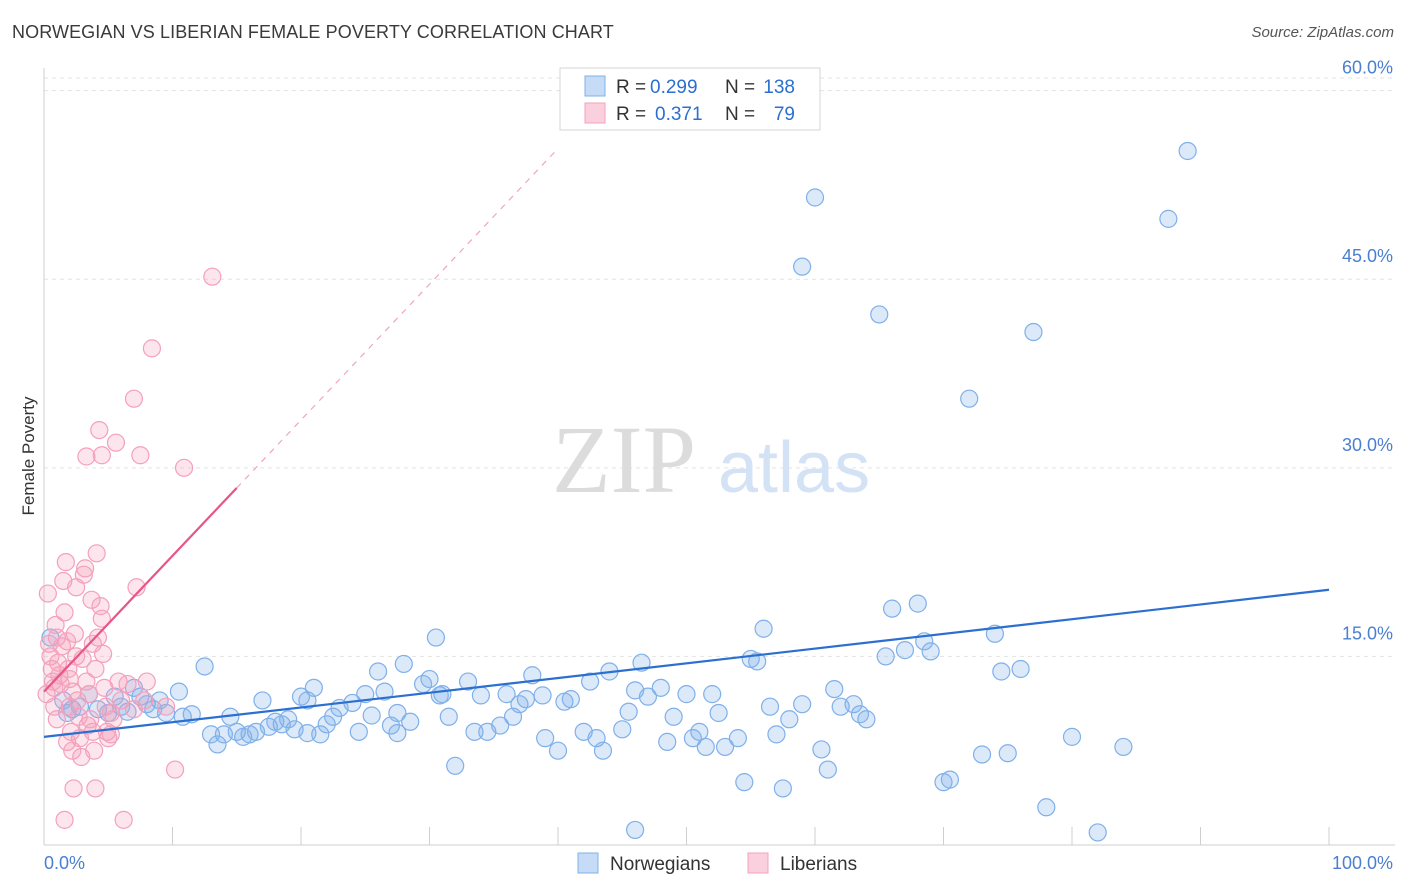 This screenshot has width=1406, height=892. I want to click on watermark-atlas: atlas, so click(794, 468).